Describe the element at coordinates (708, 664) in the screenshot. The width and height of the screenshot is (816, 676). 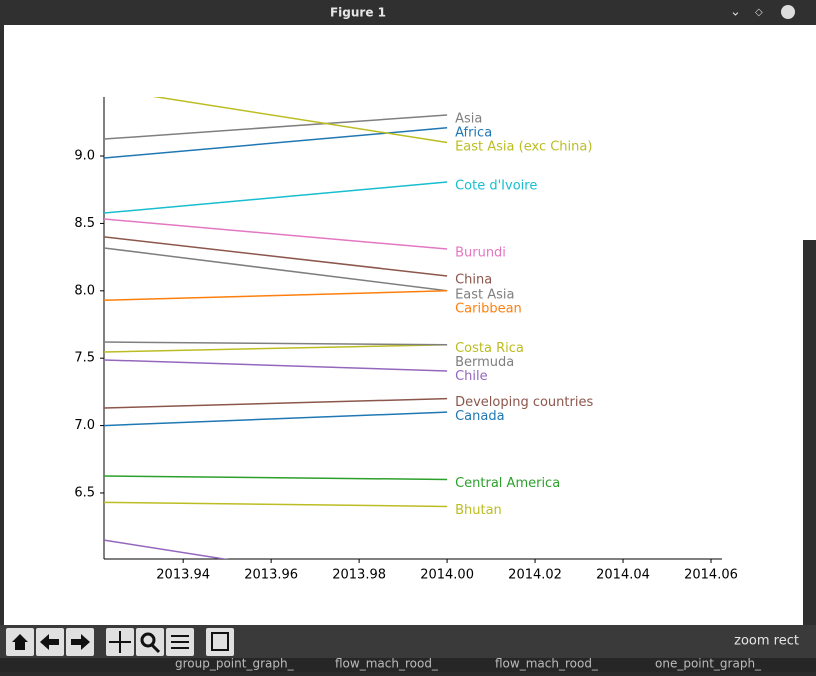
I see `taskbar-item: one_point_graph_` at that location.